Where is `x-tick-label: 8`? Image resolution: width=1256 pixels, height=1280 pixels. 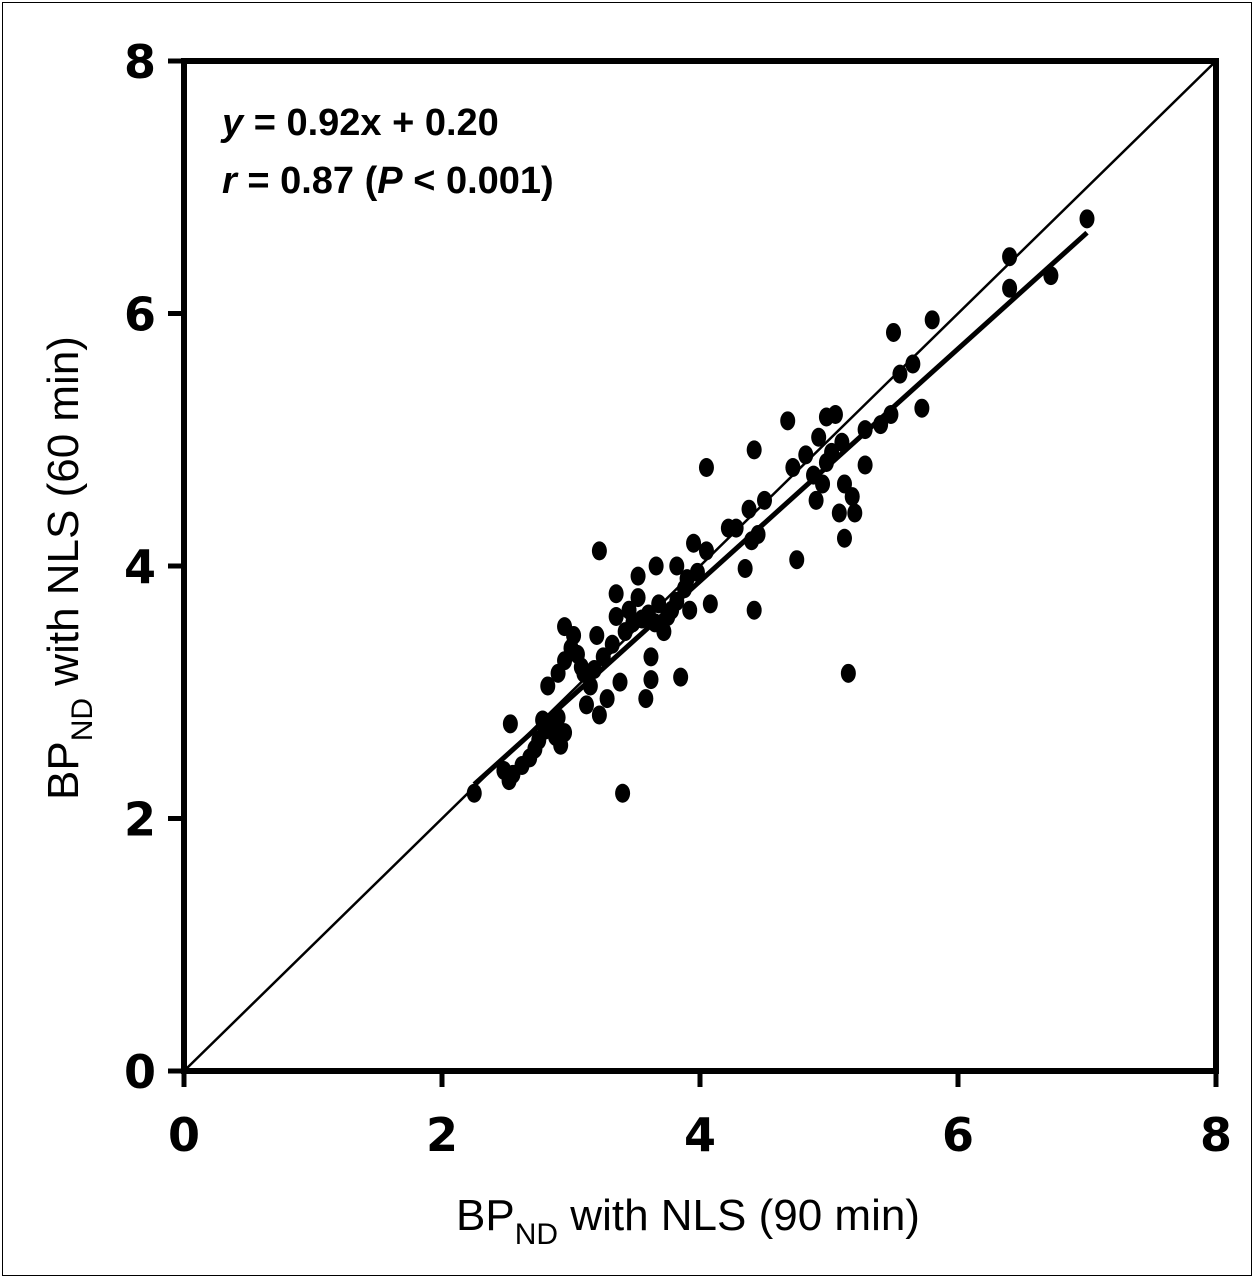
x-tick-label: 8 is located at coordinates (1216, 1135).